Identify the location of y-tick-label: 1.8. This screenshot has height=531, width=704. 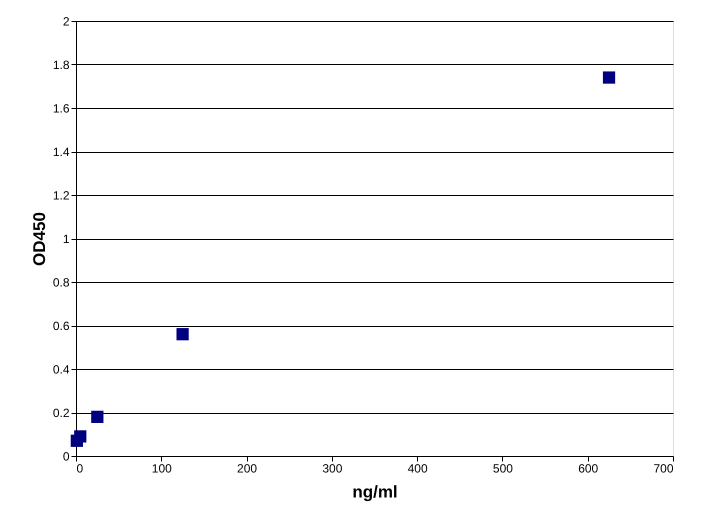
(61, 65).